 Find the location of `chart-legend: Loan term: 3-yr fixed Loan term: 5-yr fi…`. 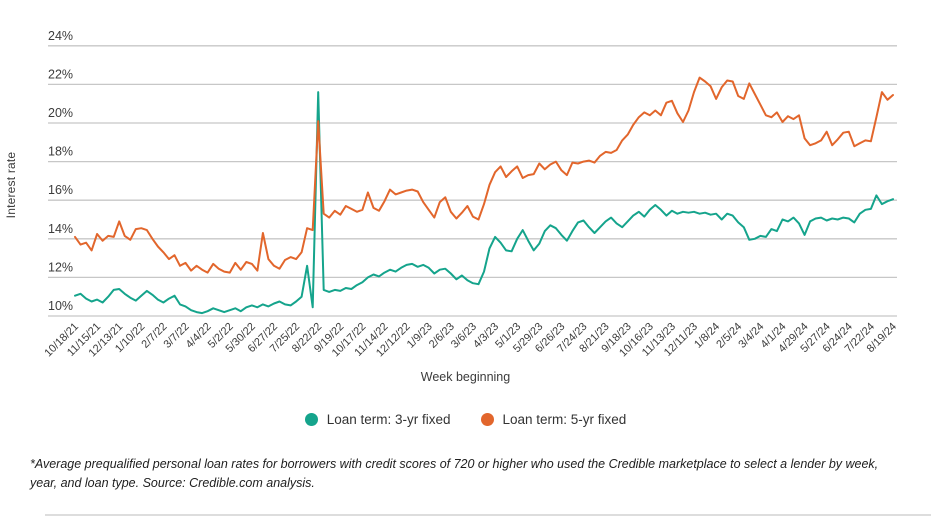

chart-legend: Loan term: 3-yr fixed Loan term: 5-yr fi… is located at coordinates (465, 419).